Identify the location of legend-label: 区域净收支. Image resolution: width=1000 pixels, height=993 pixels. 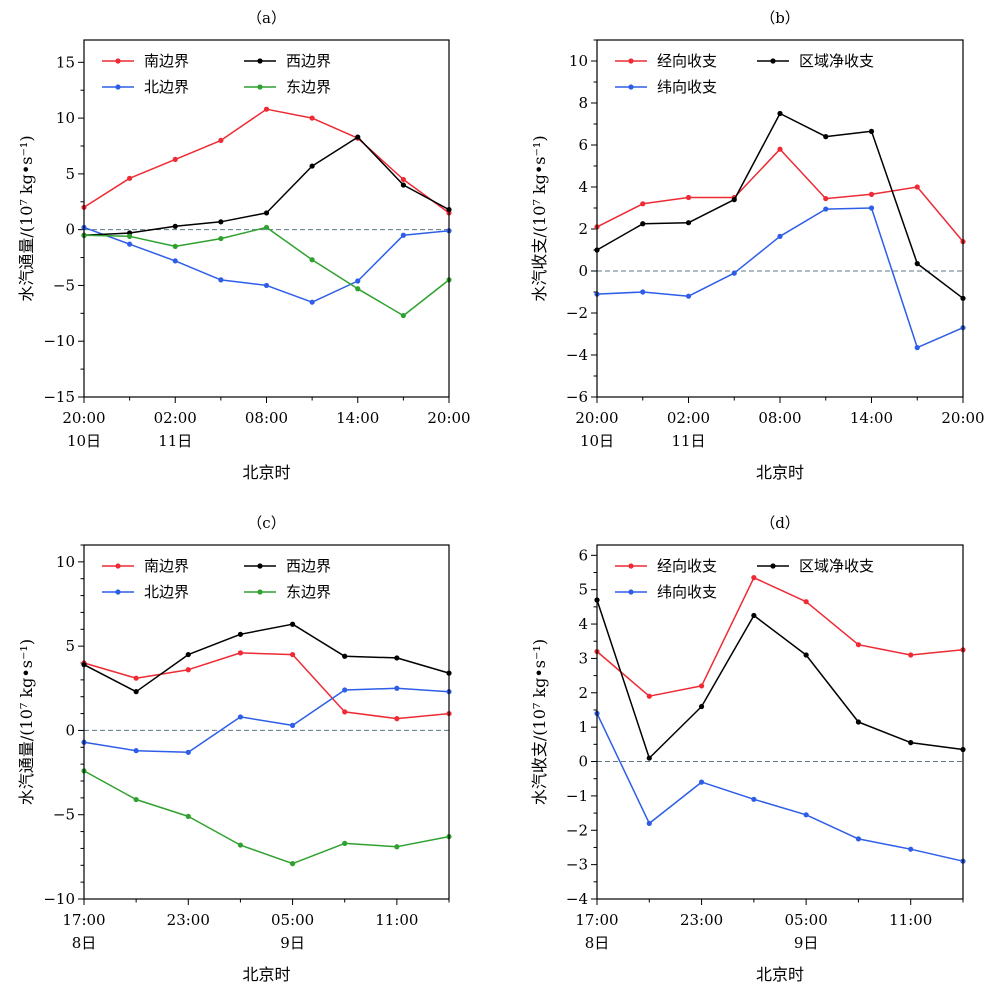
(836, 61).